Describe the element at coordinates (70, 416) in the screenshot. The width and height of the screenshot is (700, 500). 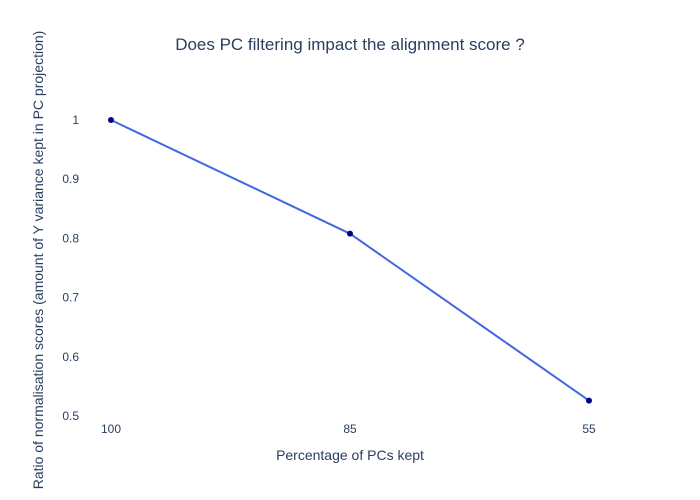
I see `y-tick-label: 0.5` at that location.